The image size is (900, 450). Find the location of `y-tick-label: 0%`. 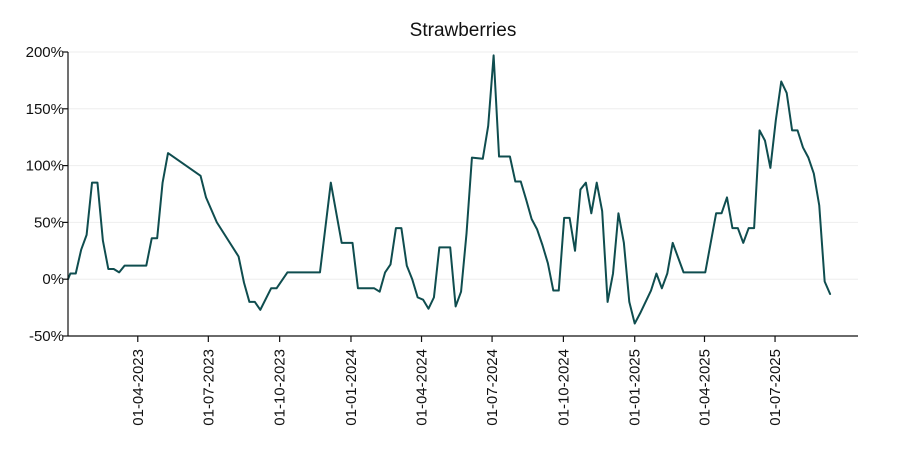

y-tick-label: 0% is located at coordinates (53, 279).